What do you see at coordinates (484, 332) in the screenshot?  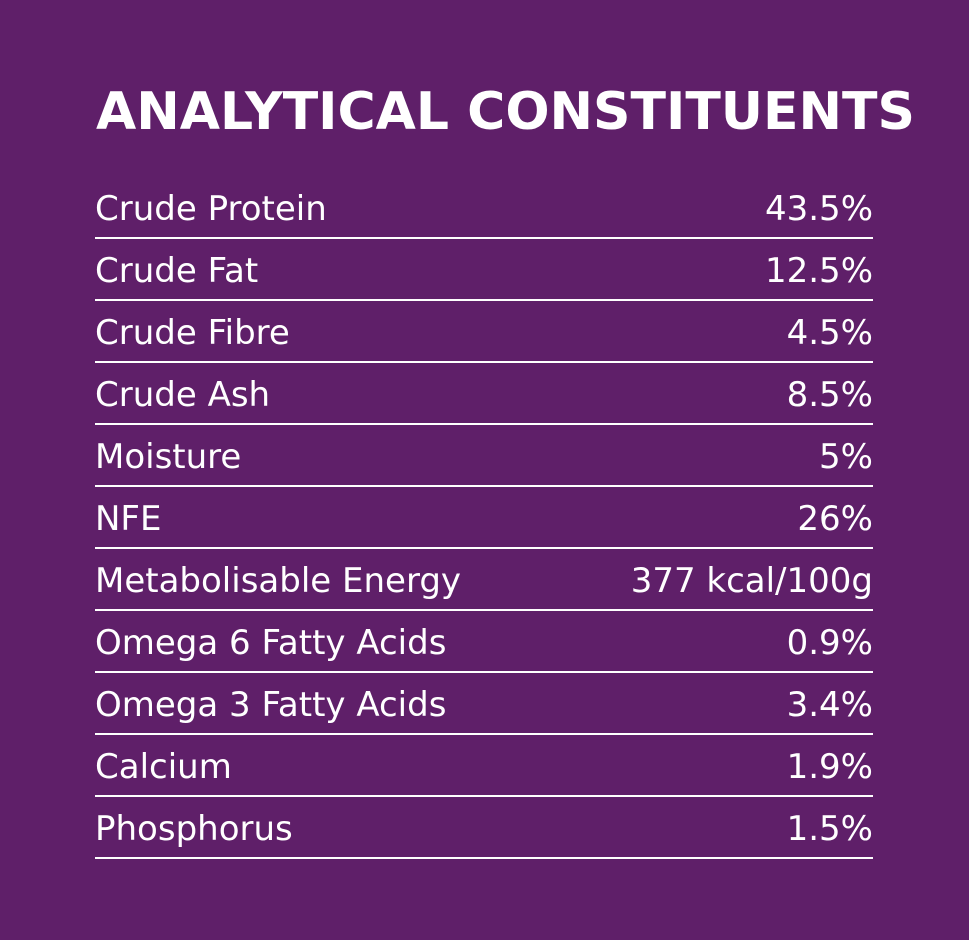 I see `table-row-crude-fibre: Crude Fibre 4.5%` at bounding box center [484, 332].